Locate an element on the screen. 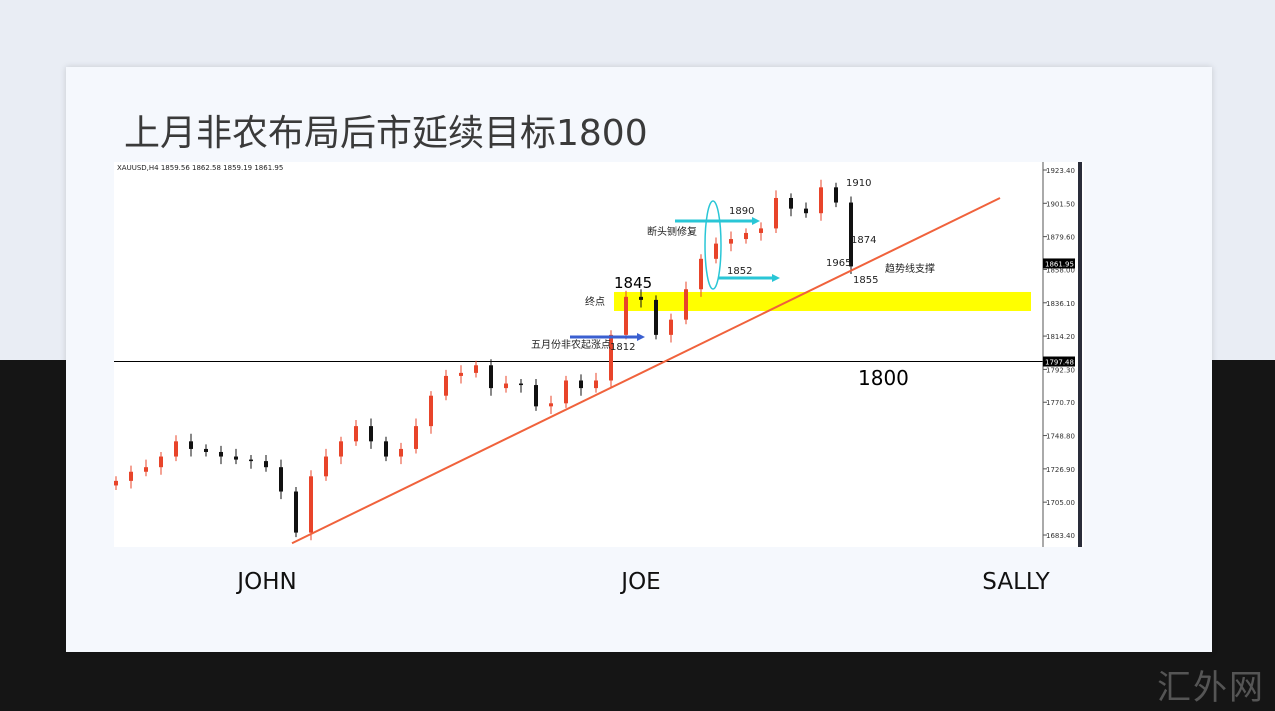  watermark: 汇外网 is located at coordinates (1211, 688).